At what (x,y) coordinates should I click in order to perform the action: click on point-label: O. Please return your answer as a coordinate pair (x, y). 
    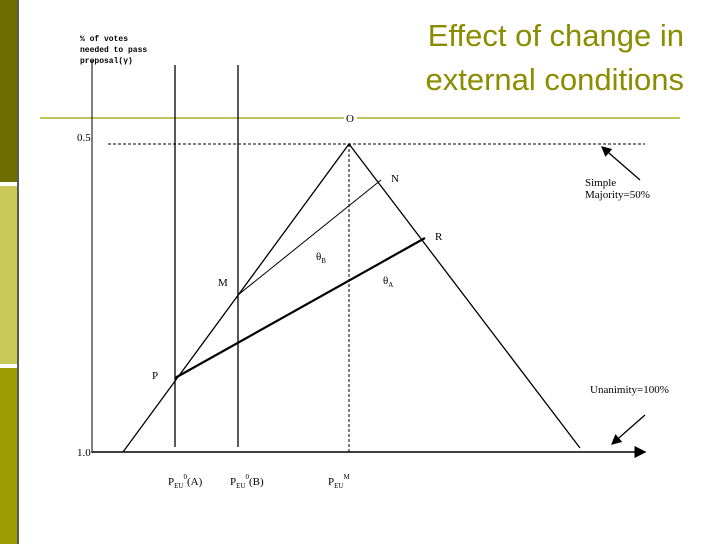
    Looking at the image, I should click on (350, 119).